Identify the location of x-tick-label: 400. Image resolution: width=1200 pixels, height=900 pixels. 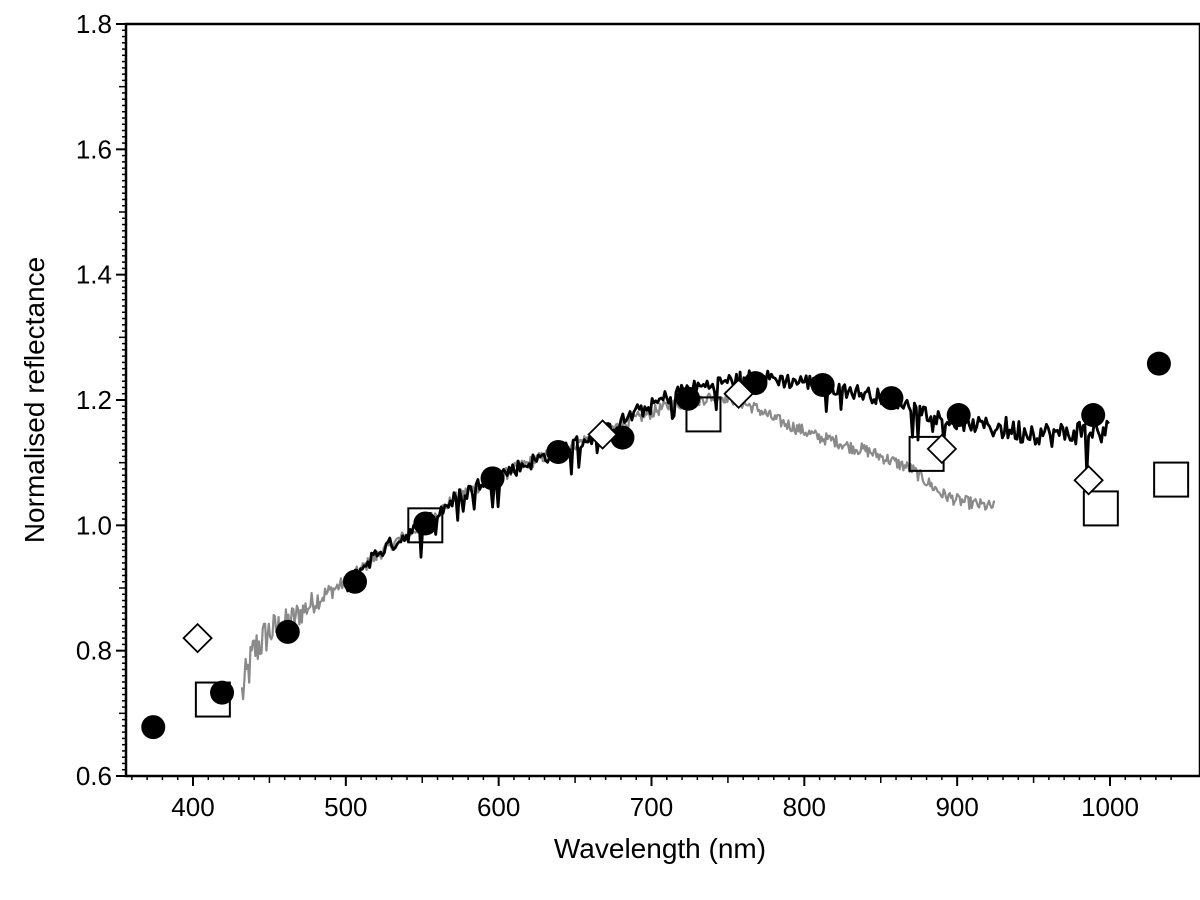
(192, 807).